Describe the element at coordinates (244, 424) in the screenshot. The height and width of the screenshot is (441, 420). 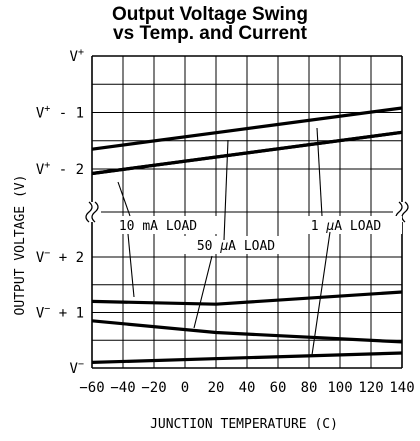
I see `x-axis-label: JUNCTION TEMPERATURE (C)` at that location.